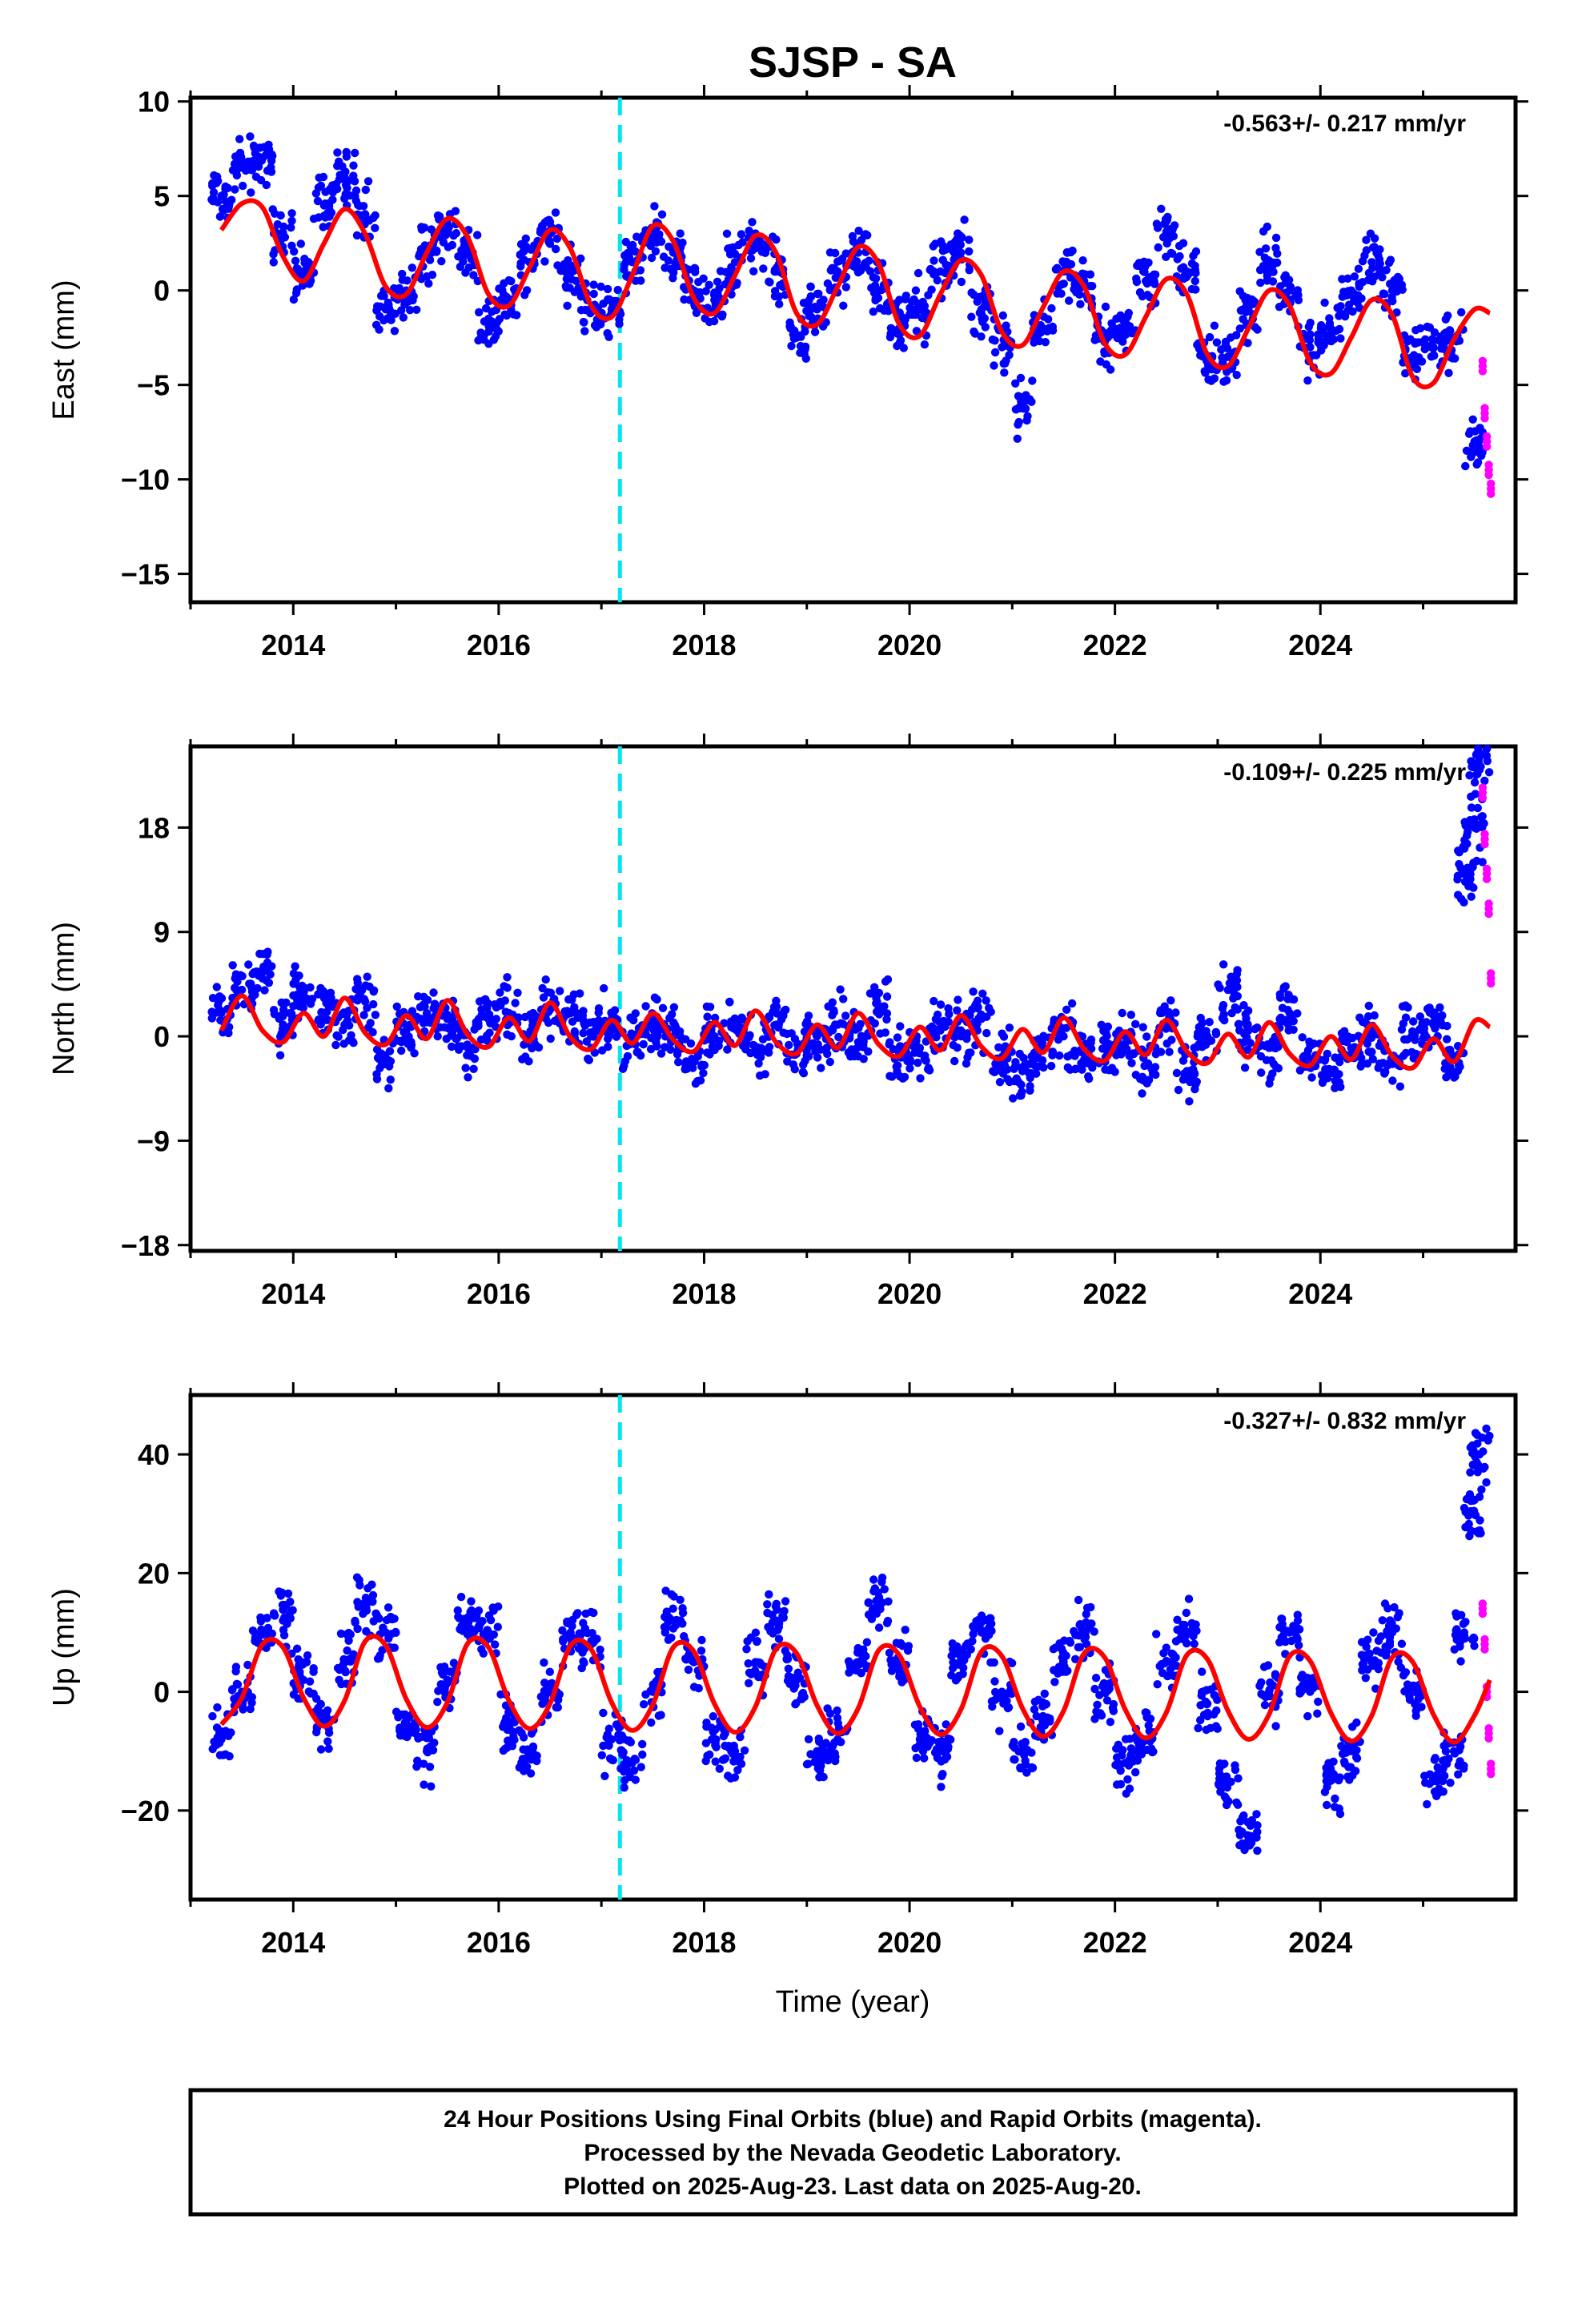  I want to click on north-xtick-label: 2016, so click(499, 1294).